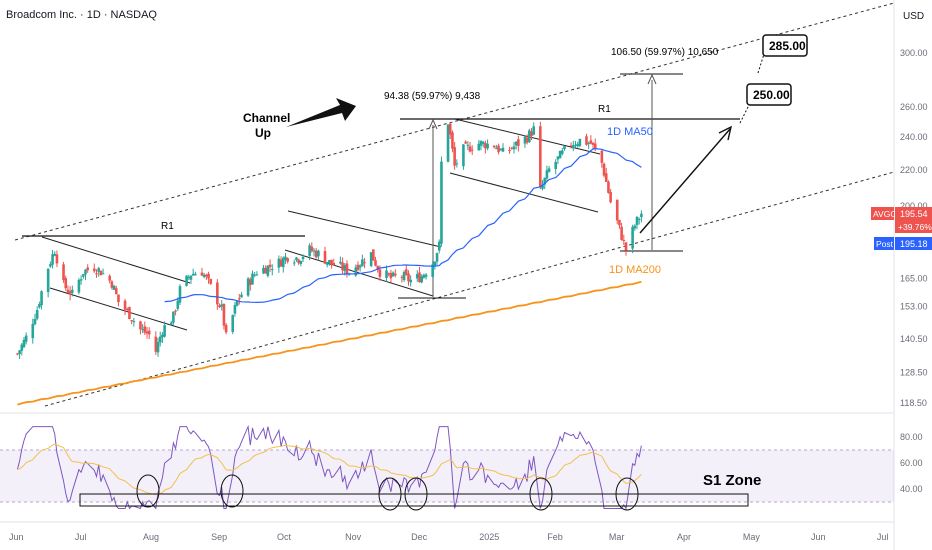 This screenshot has width=932, height=550. I want to click on rsi-tick-0: 80.00, so click(911, 437).